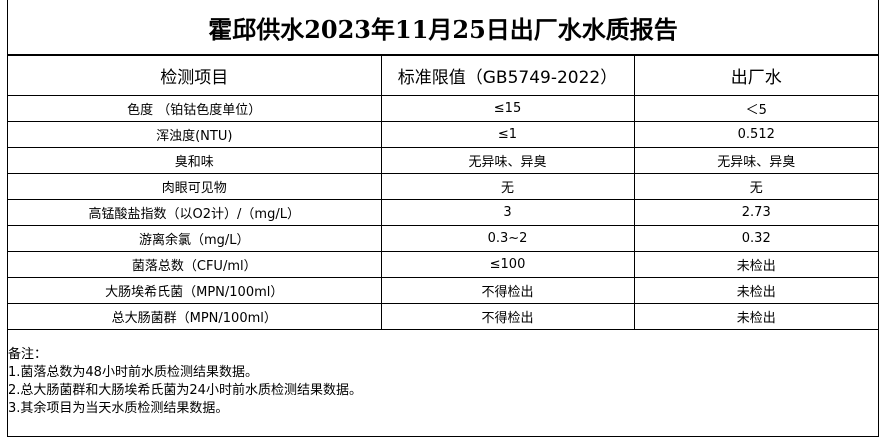 The width and height of the screenshot is (882, 440). Describe the element at coordinates (508, 134) in the screenshot. I see `standard-limit: ≤1` at that location.